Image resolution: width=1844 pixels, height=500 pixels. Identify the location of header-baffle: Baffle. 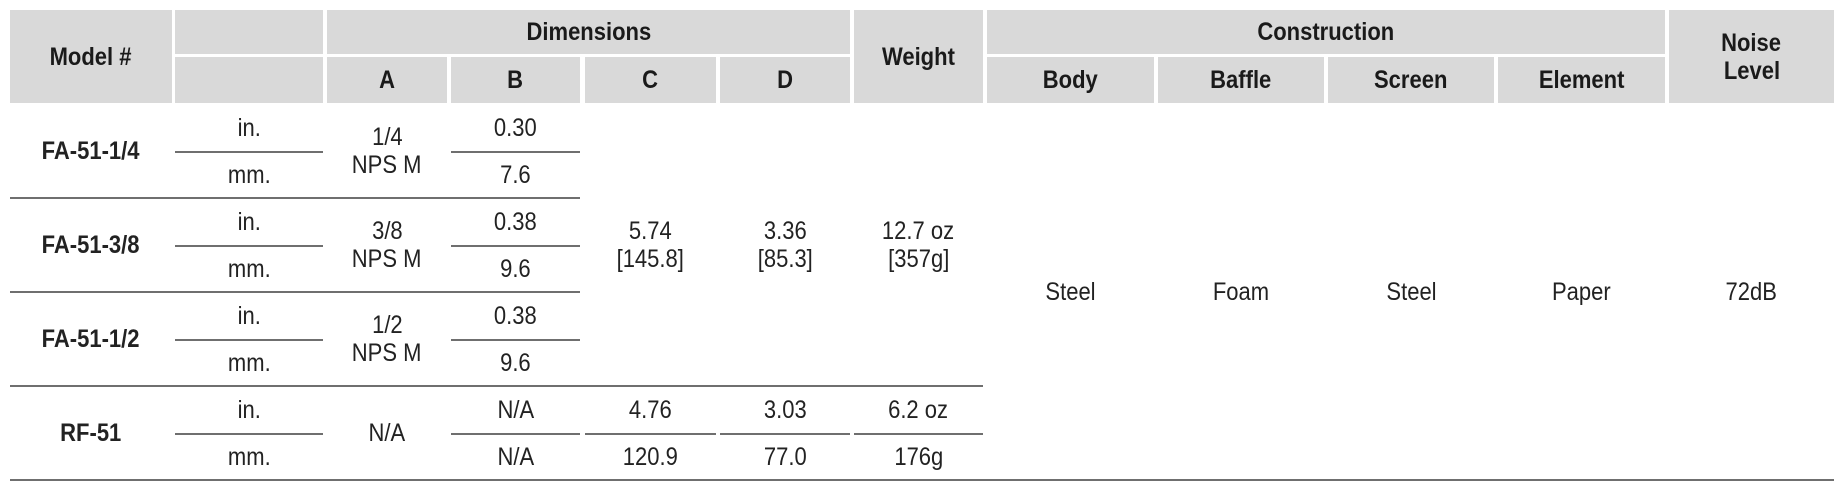
(1241, 80).